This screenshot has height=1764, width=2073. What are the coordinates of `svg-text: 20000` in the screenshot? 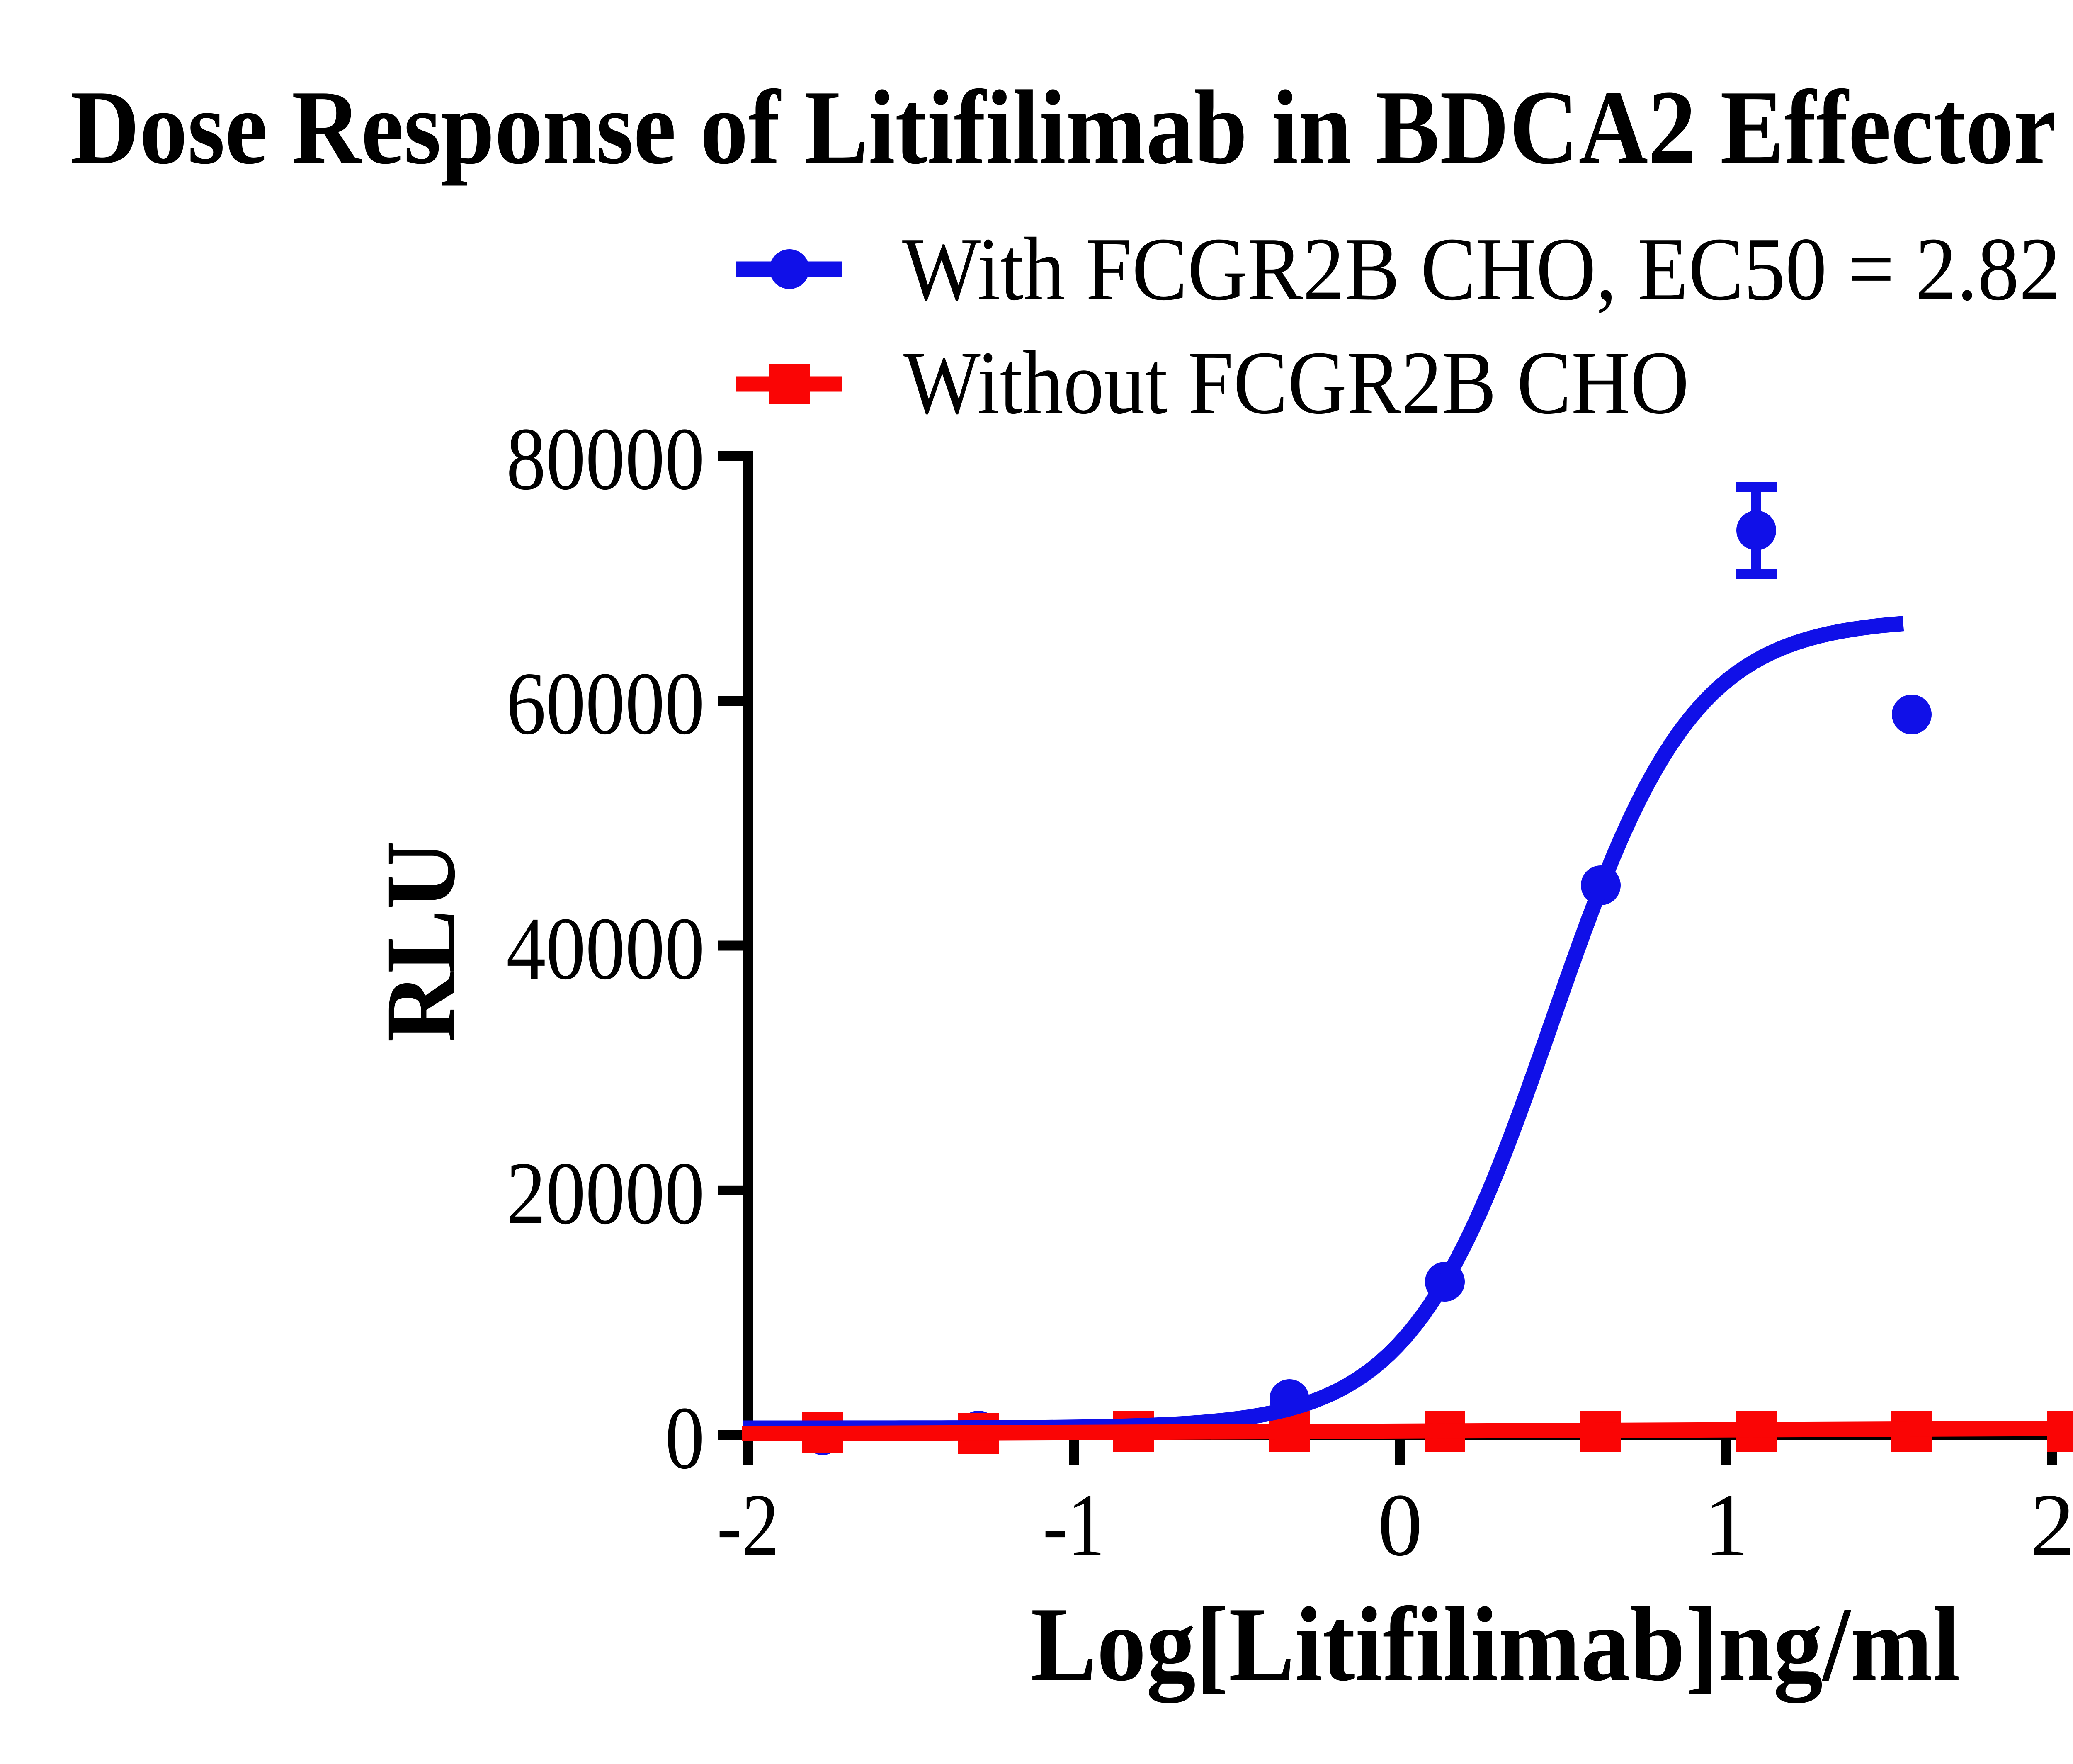 It's located at (605, 1194).